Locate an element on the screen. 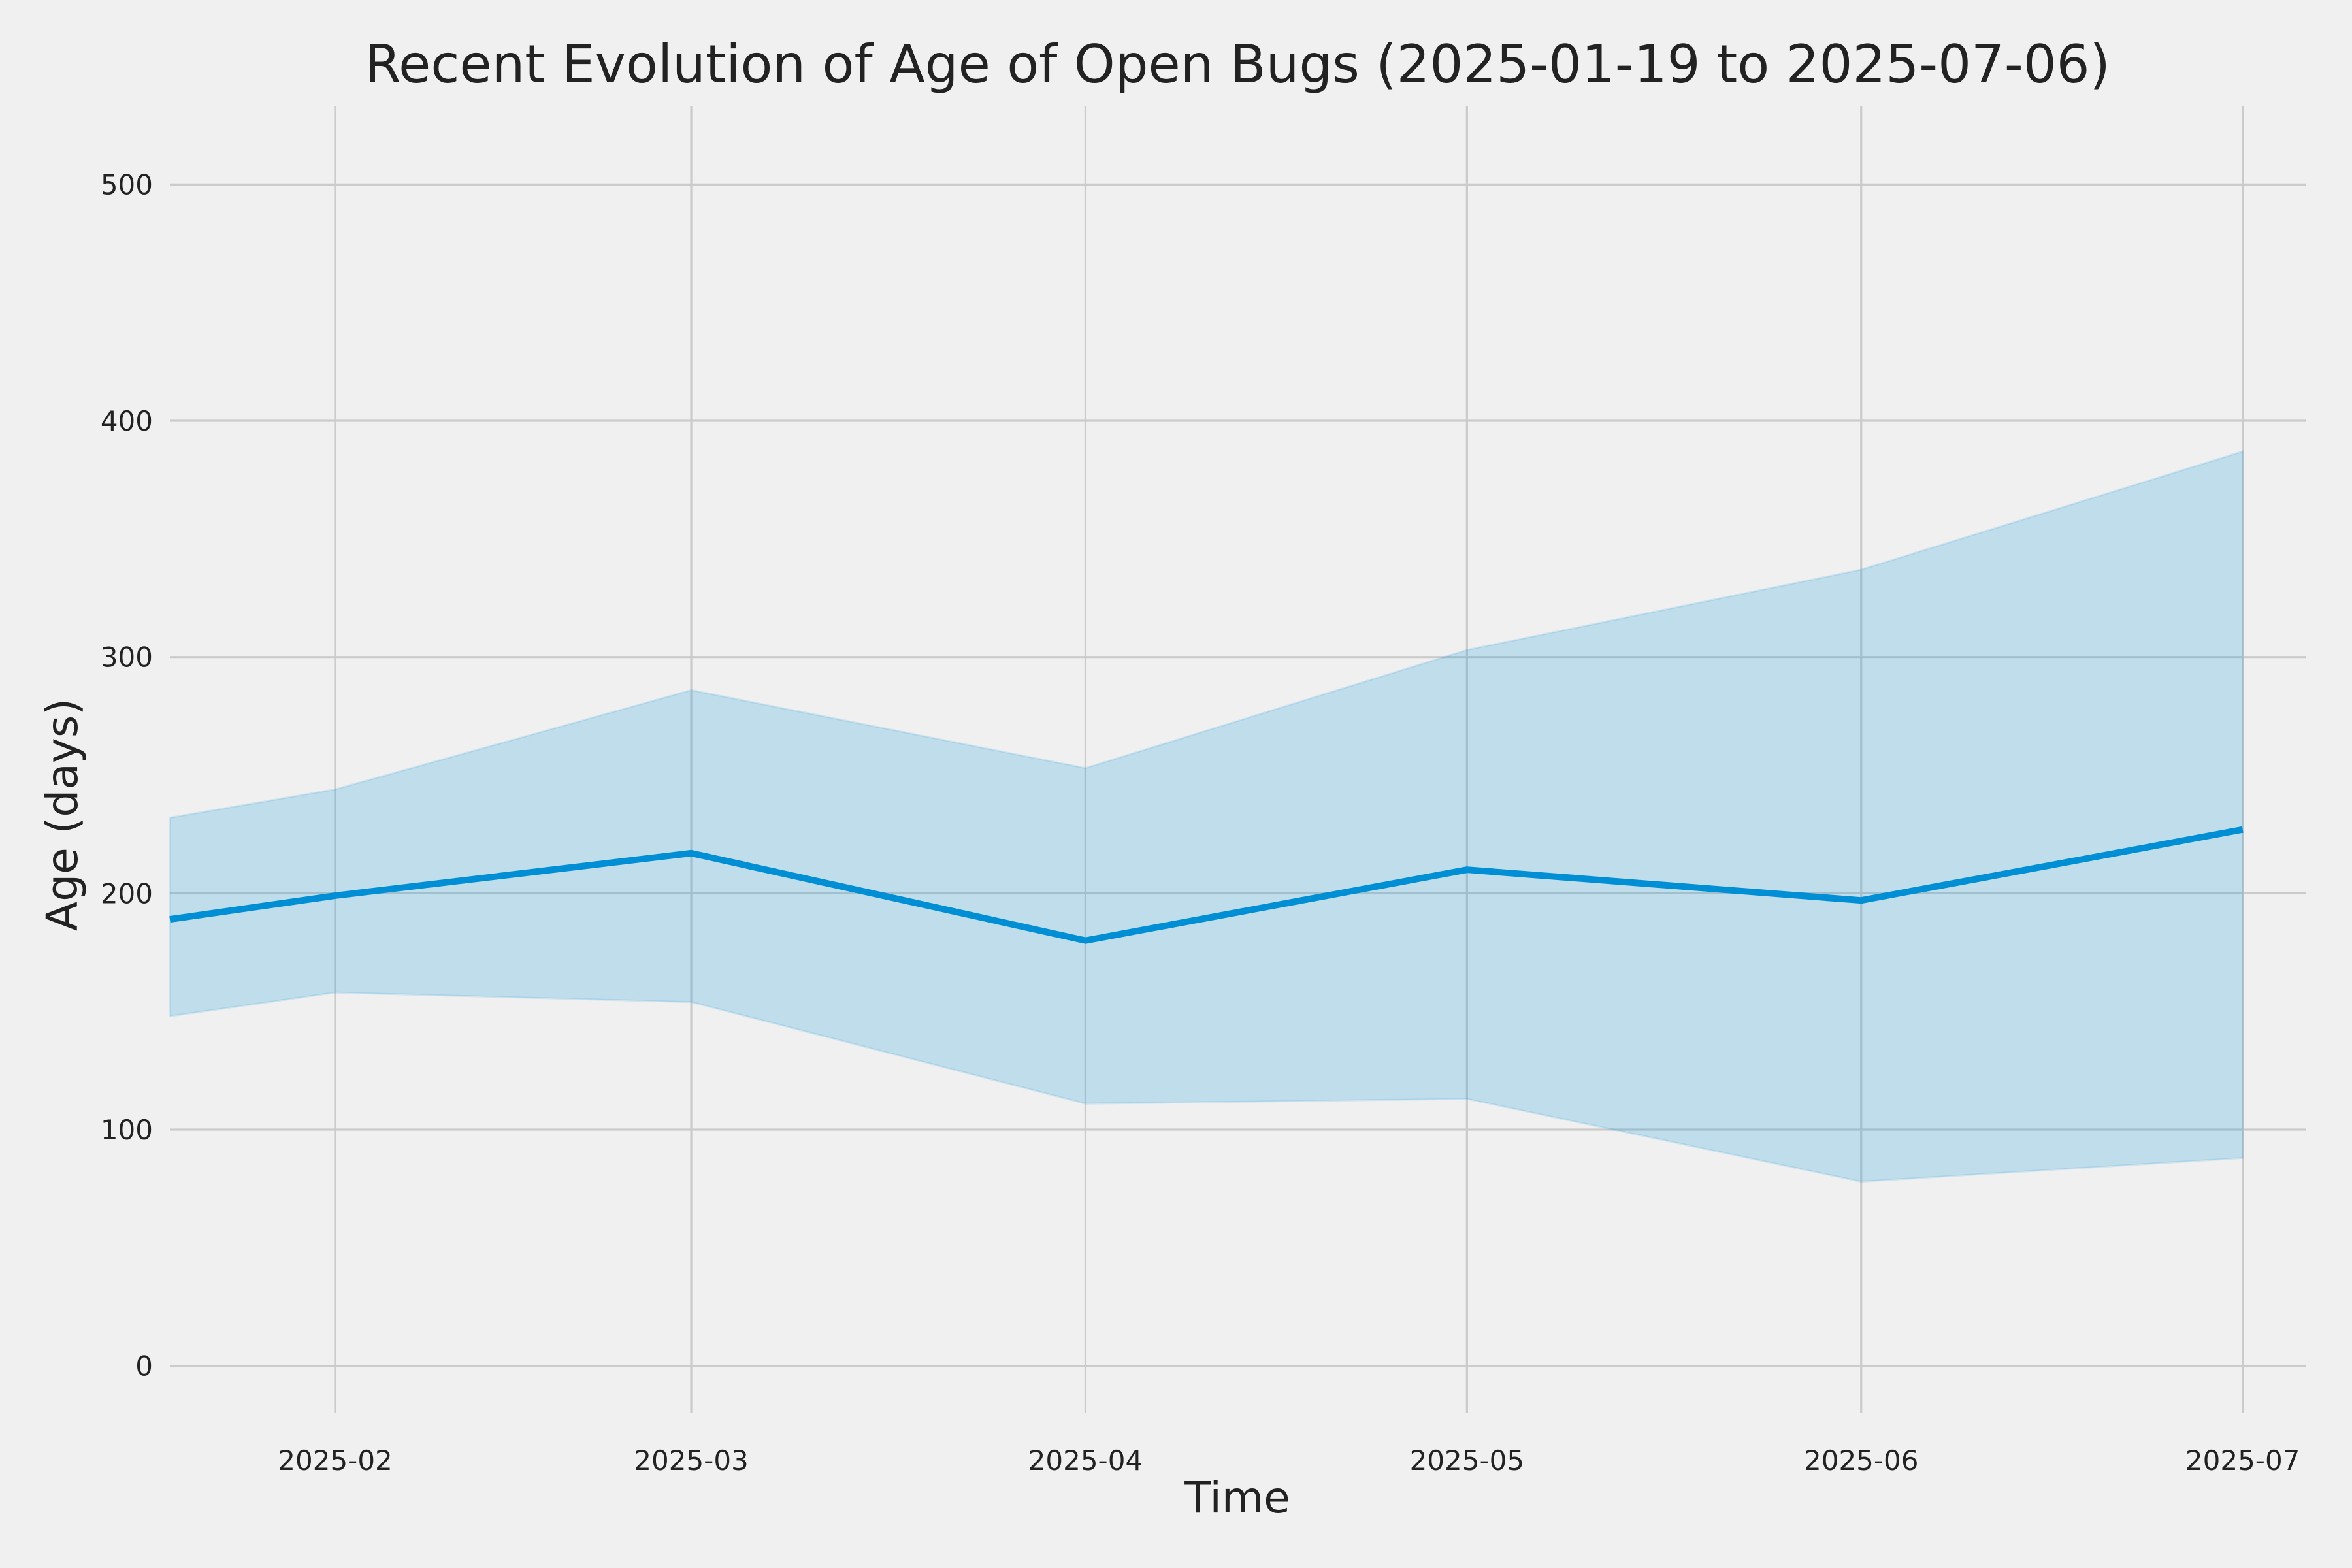 The height and width of the screenshot is (1568, 2352). y-tick-label: 100 is located at coordinates (127, 1130).